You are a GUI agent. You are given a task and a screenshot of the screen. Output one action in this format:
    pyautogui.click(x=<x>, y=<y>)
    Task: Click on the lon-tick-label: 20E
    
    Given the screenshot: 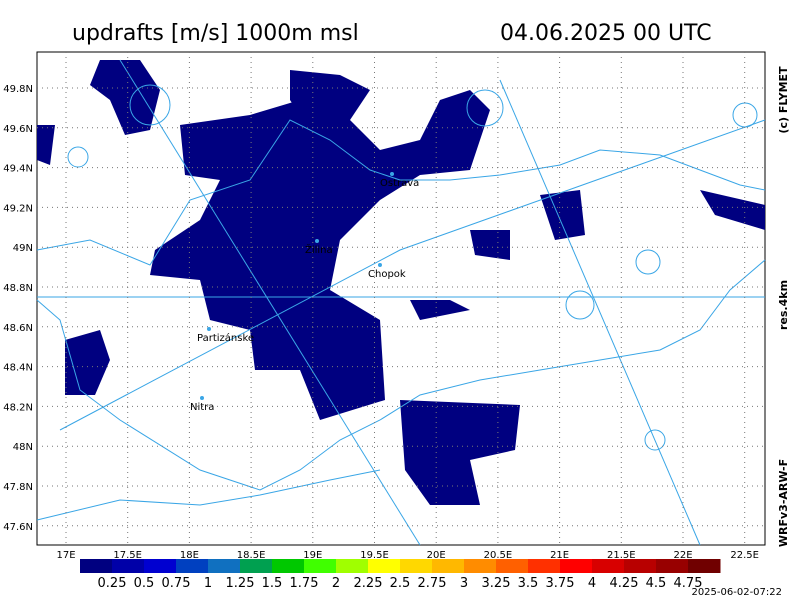 What is the action you would take?
    pyautogui.click(x=436, y=555)
    